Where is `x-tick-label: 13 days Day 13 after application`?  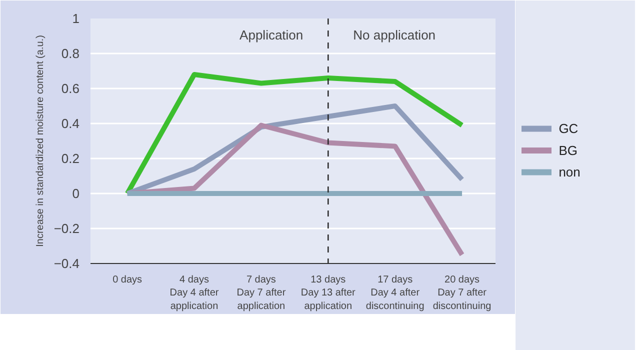 x-tick-label: 13 days Day 13 after application is located at coordinates (328, 293).